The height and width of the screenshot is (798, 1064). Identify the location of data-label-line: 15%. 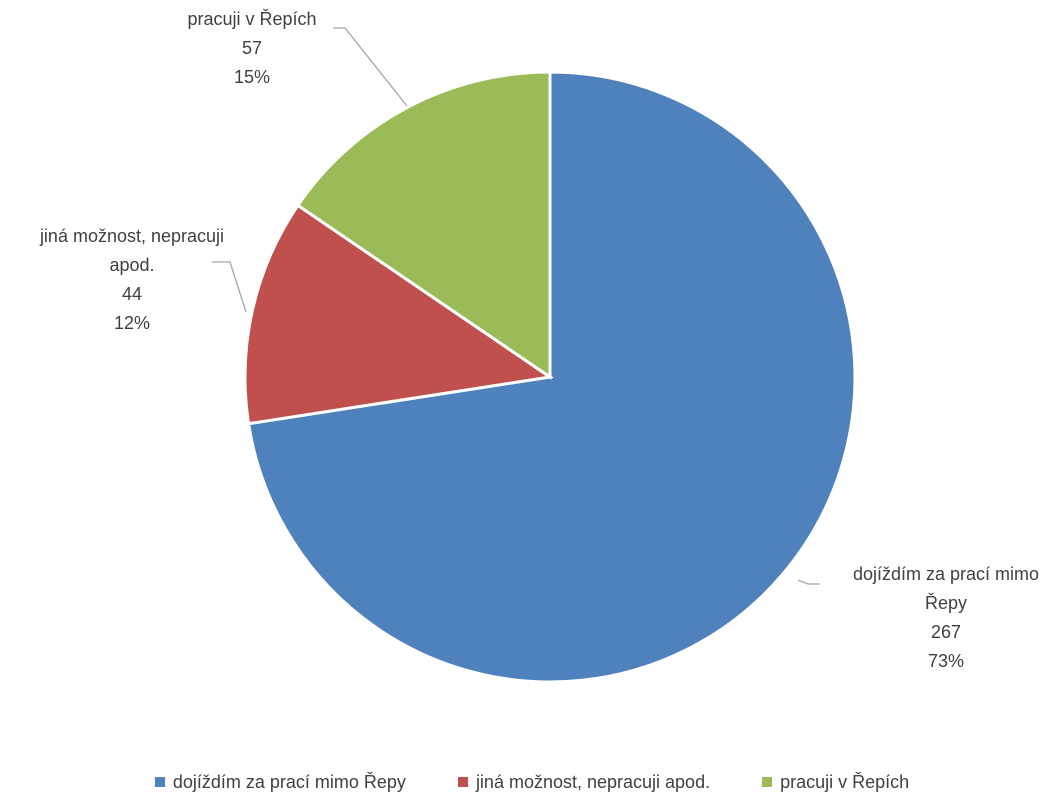
(252, 77).